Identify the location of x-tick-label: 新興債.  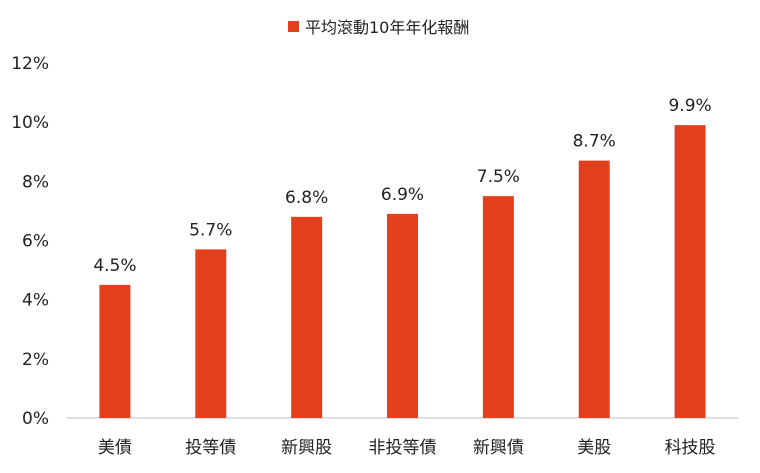
(498, 448).